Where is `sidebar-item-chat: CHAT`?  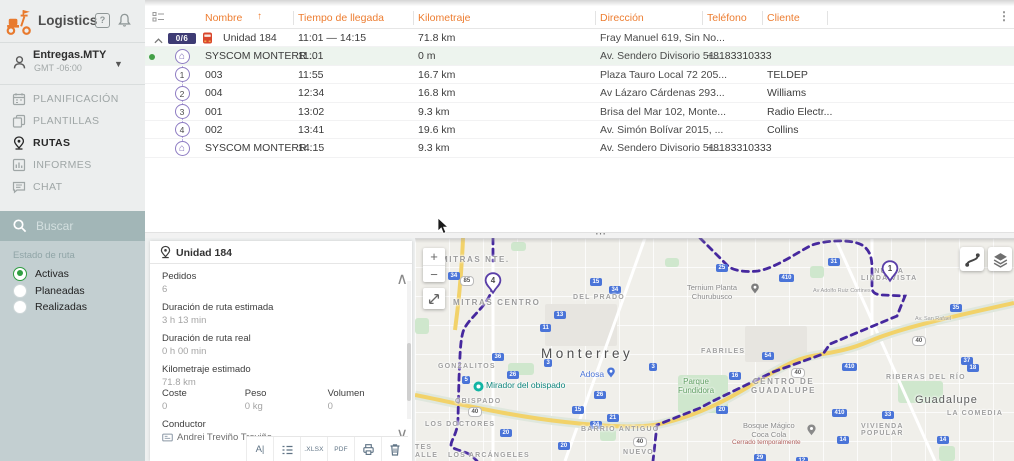 sidebar-item-chat: CHAT is located at coordinates (72, 187).